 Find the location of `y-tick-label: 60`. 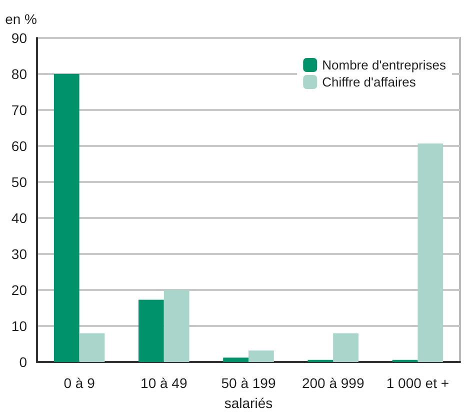

y-tick-label: 60 is located at coordinates (19, 146).